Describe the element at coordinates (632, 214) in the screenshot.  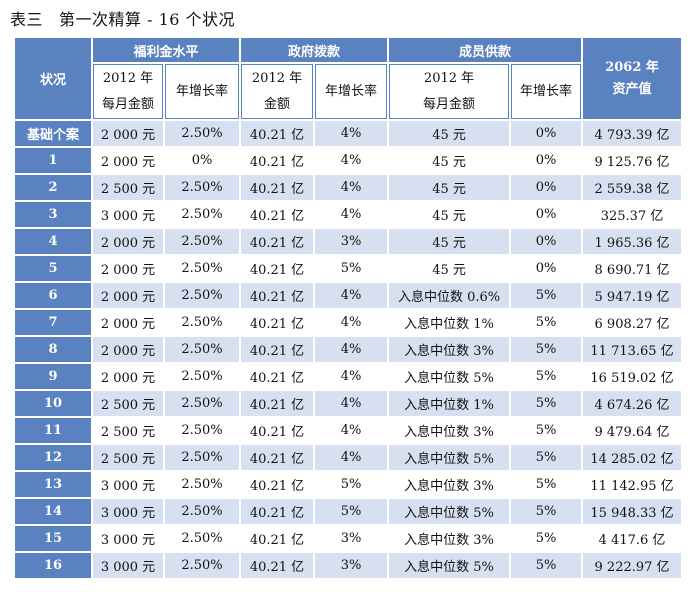
I see `cell-assets: 325.37 亿` at that location.